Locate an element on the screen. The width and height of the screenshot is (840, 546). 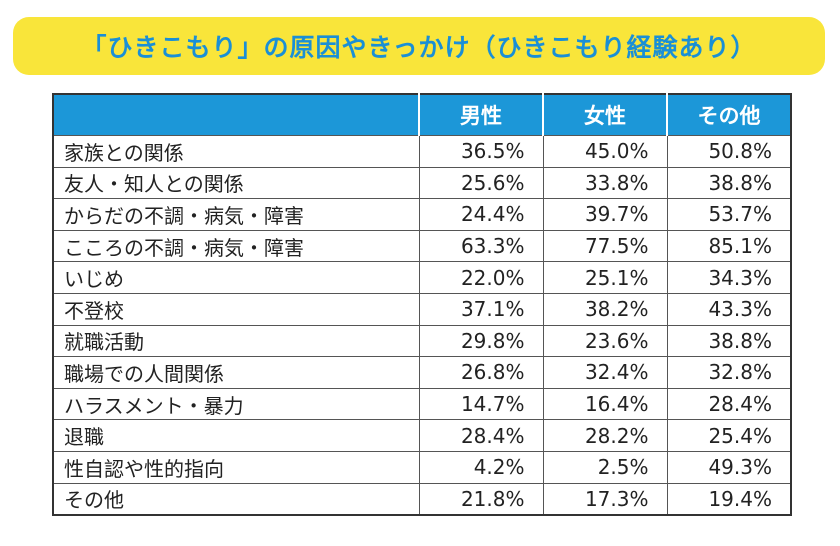
table-row: その他 21.8% 17.3% 19.4% is located at coordinates (422, 499).